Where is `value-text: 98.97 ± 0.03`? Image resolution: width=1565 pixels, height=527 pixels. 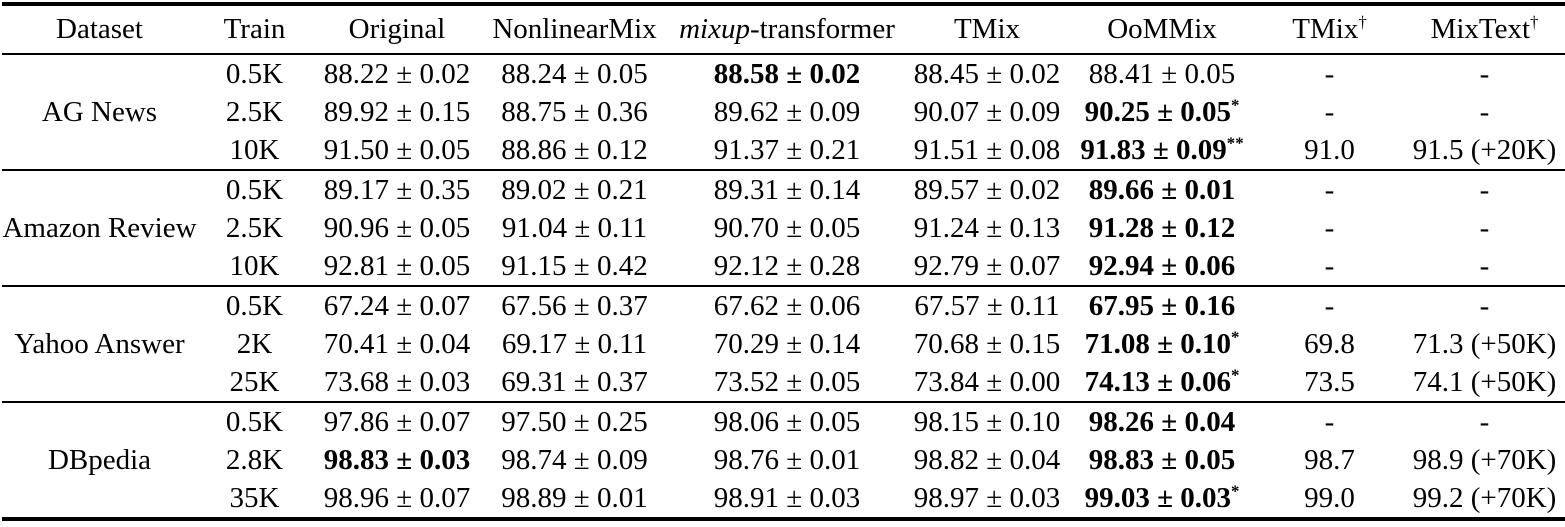 value-text: 98.97 ± 0.03 is located at coordinates (987, 497).